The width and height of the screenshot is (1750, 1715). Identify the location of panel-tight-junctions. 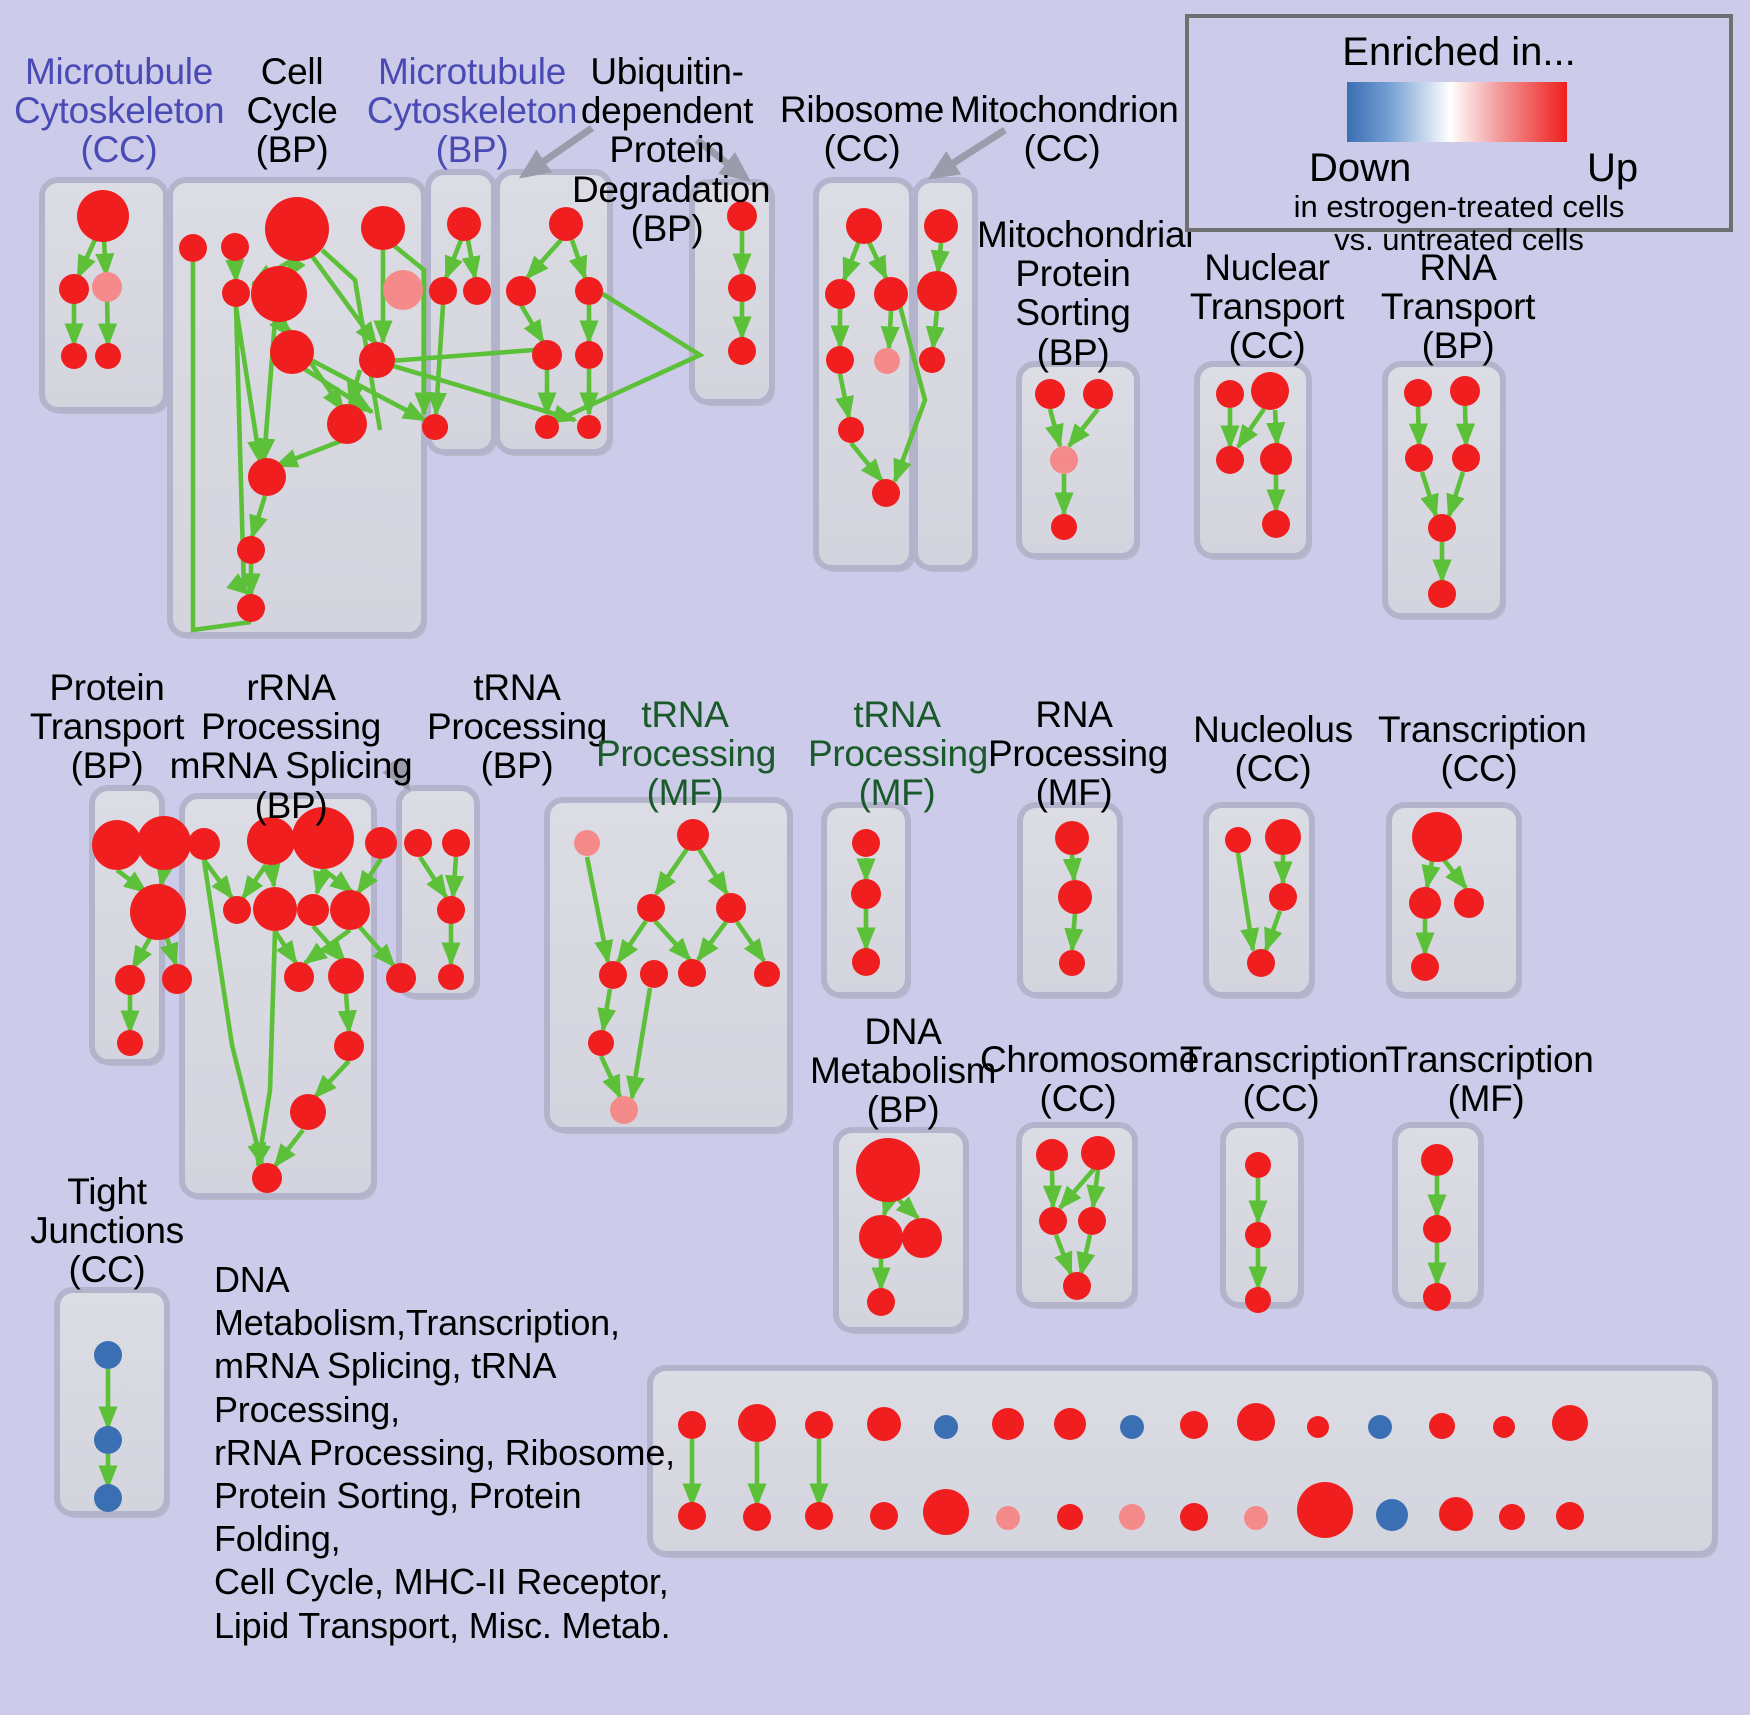
(112, 1402).